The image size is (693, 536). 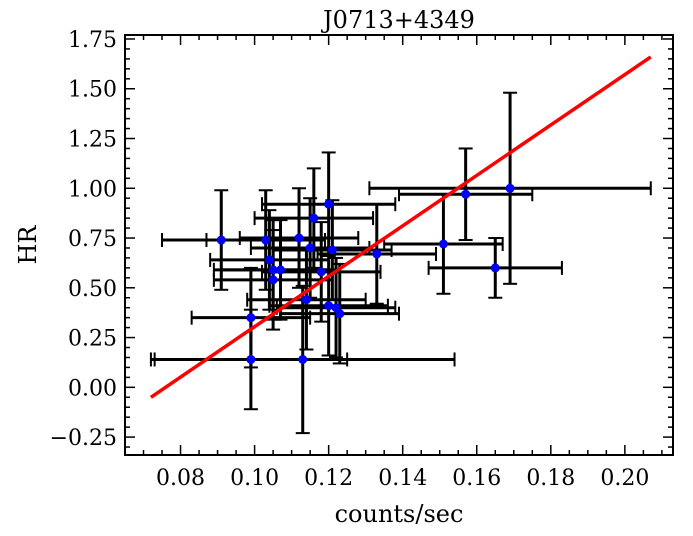 I want to click on y-tick-label: 1.00, so click(x=92, y=189).